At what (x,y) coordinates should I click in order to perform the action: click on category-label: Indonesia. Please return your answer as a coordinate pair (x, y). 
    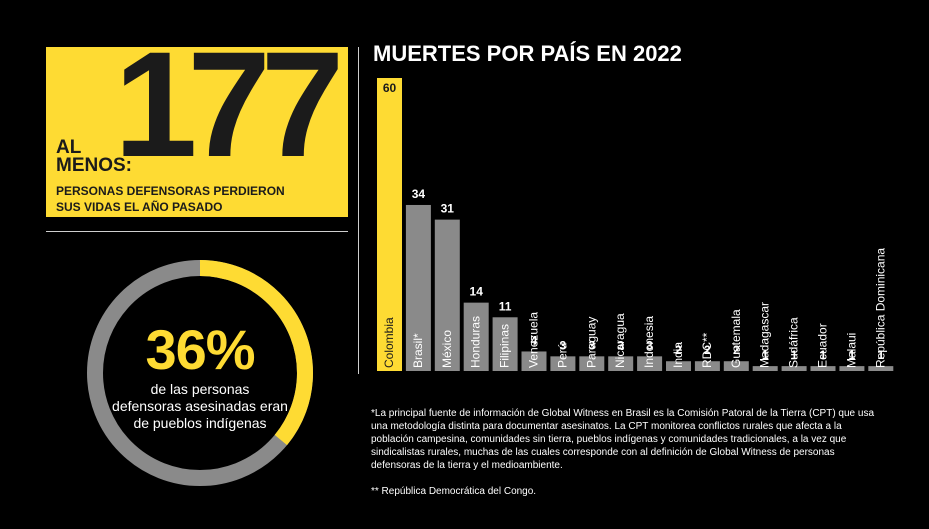
    Looking at the image, I should click on (649, 342).